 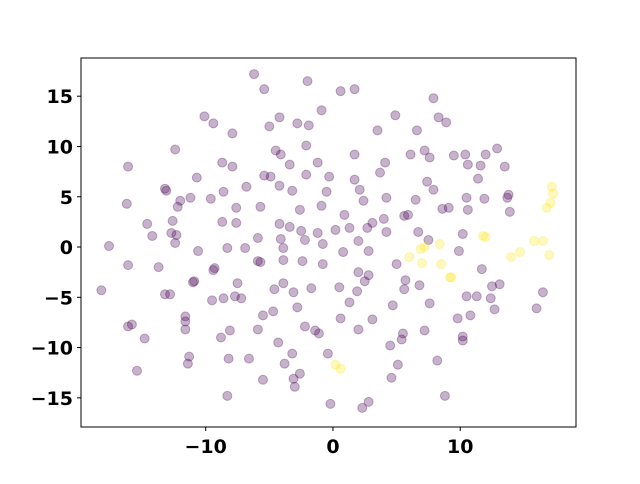 I want to click on y-tick-label: −5, so click(x=58, y=298).